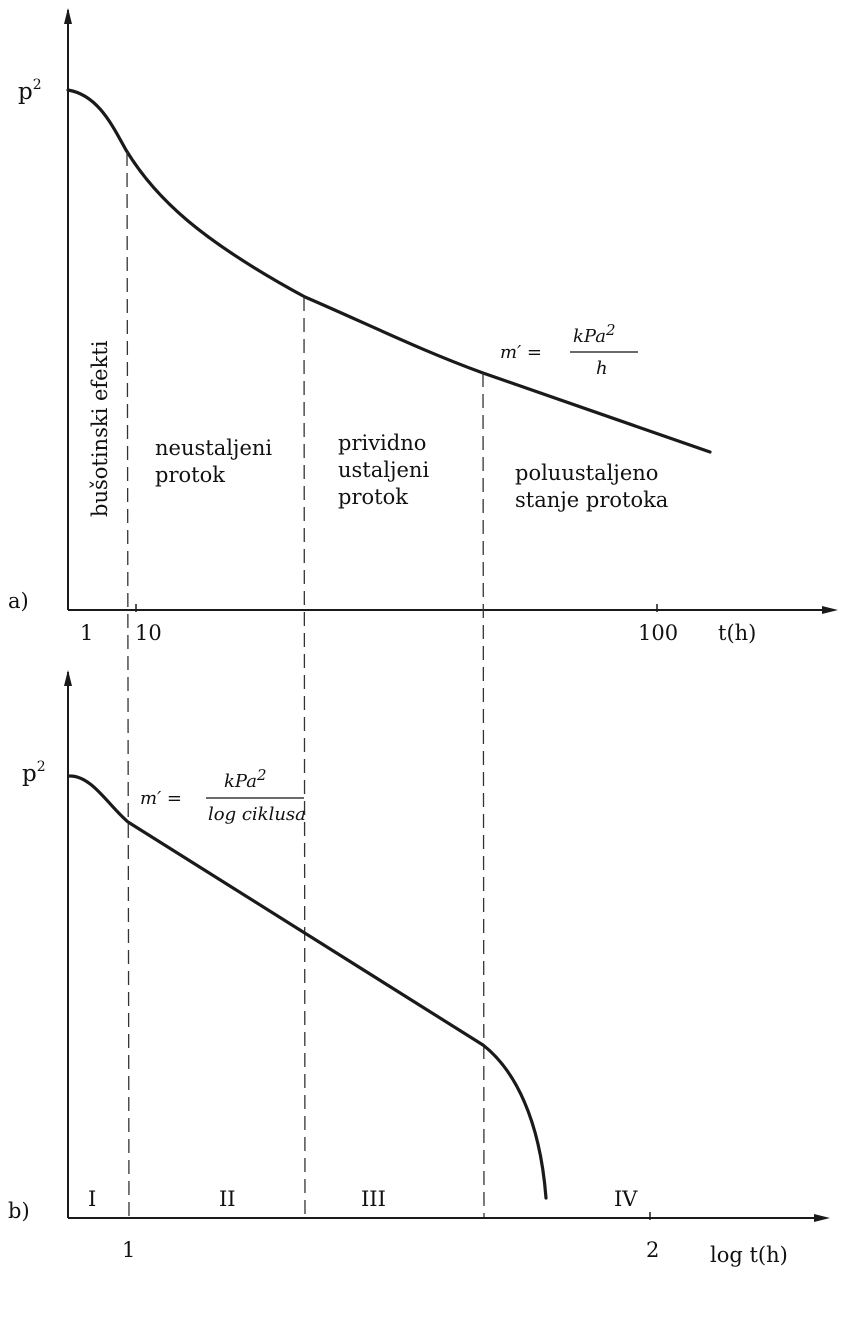 The height and width of the screenshot is (1320, 841). I want to click on panel-a-slope-formula: m′ = kPa2 h, so click(569, 350).